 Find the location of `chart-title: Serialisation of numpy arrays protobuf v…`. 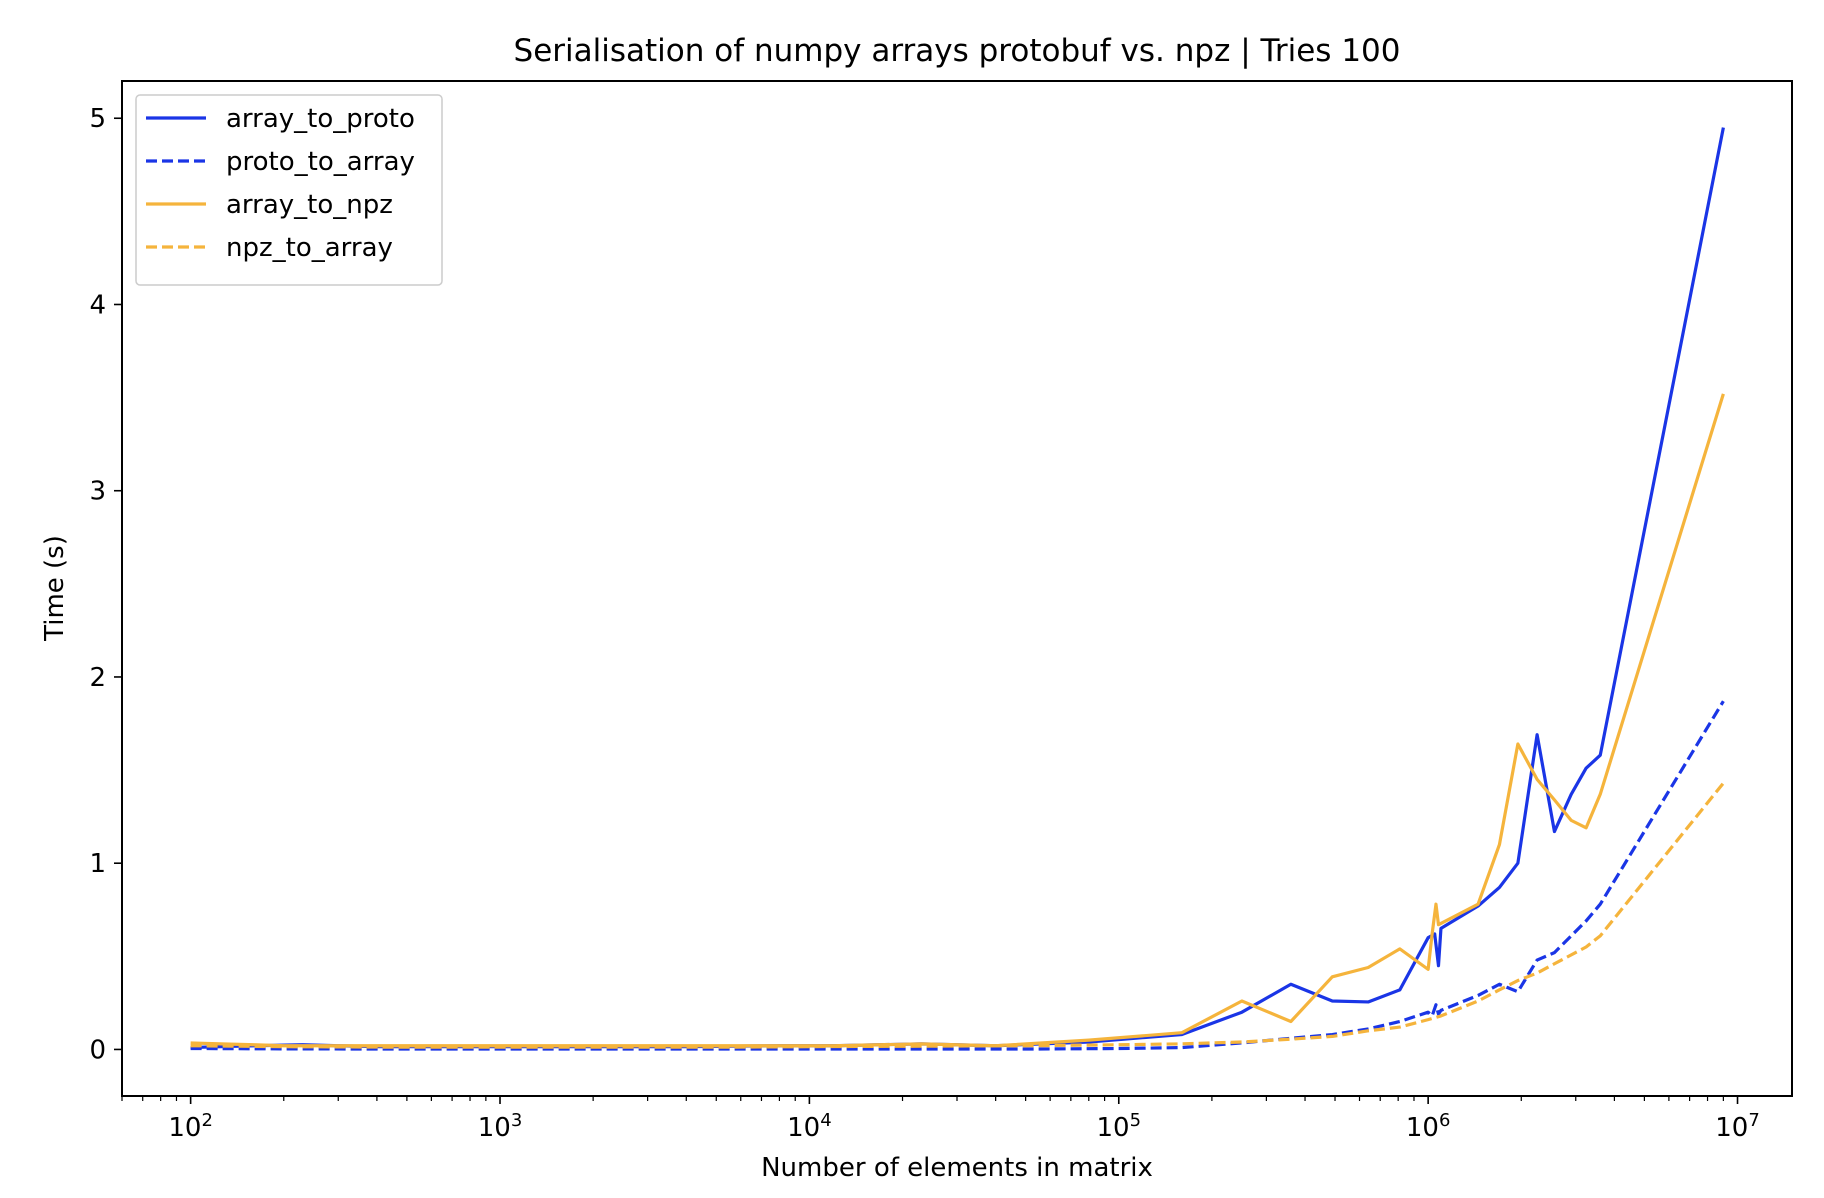

chart-title: Serialisation of numpy arrays protobuf v… is located at coordinates (957, 51).